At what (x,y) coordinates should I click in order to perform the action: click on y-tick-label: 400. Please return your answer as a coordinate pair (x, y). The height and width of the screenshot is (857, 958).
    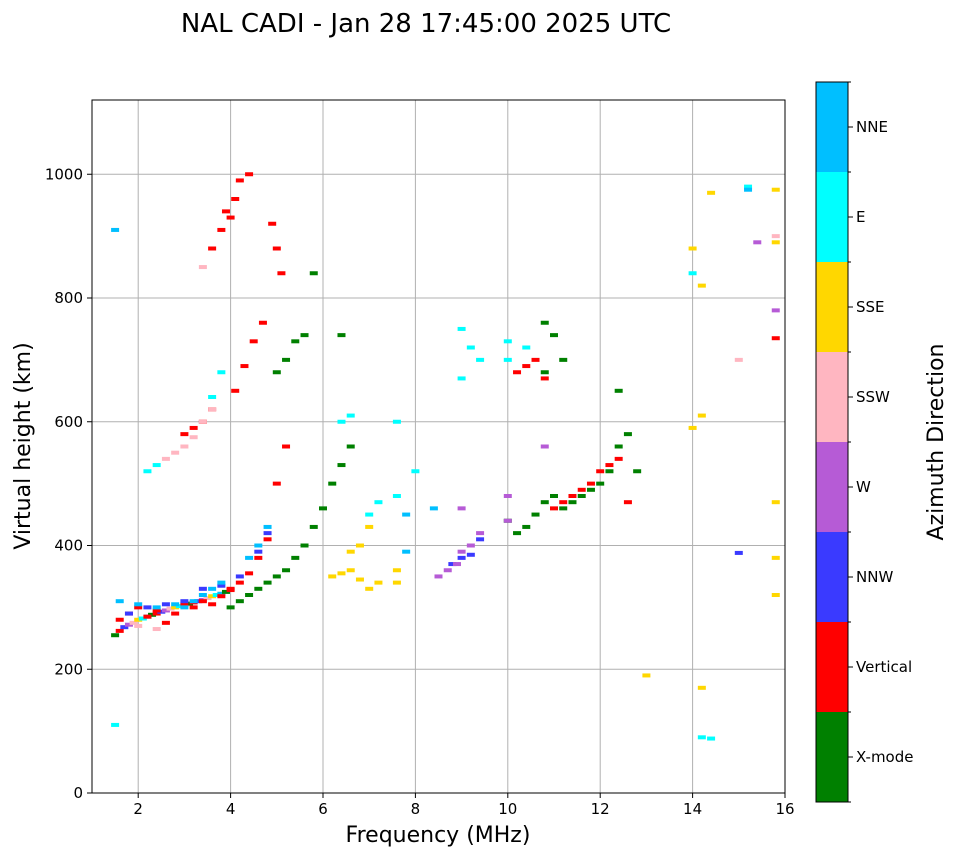
    Looking at the image, I should click on (68, 546).